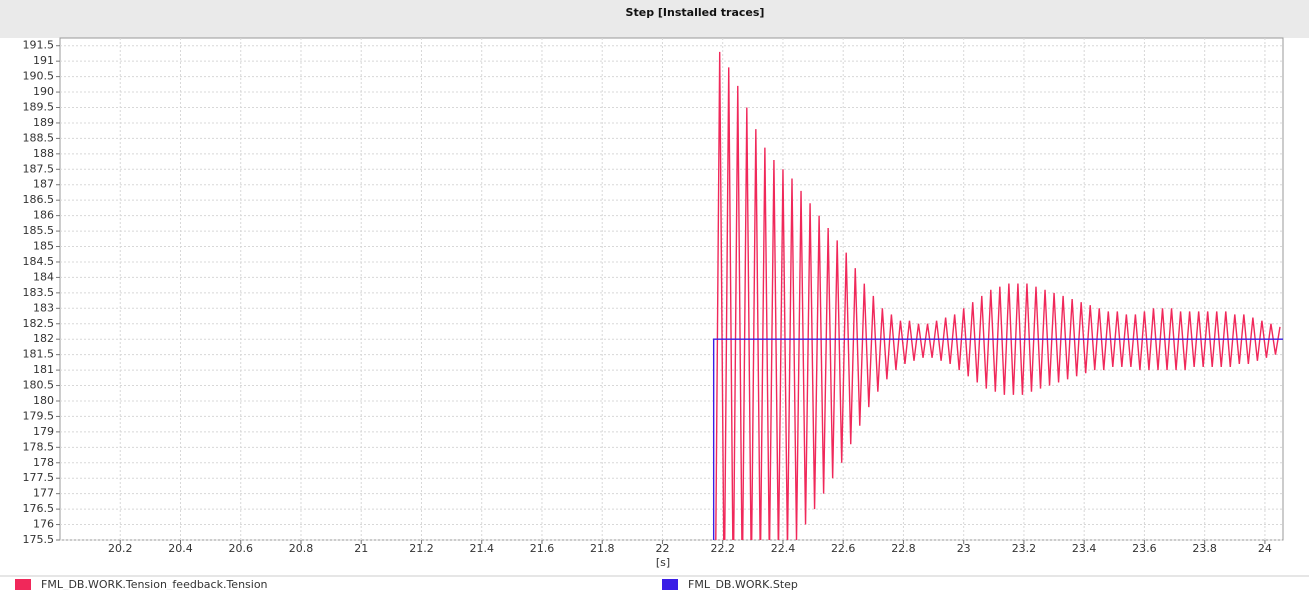 The width and height of the screenshot is (1309, 590). I want to click on y-tick-label: 191.5, so click(39, 45).